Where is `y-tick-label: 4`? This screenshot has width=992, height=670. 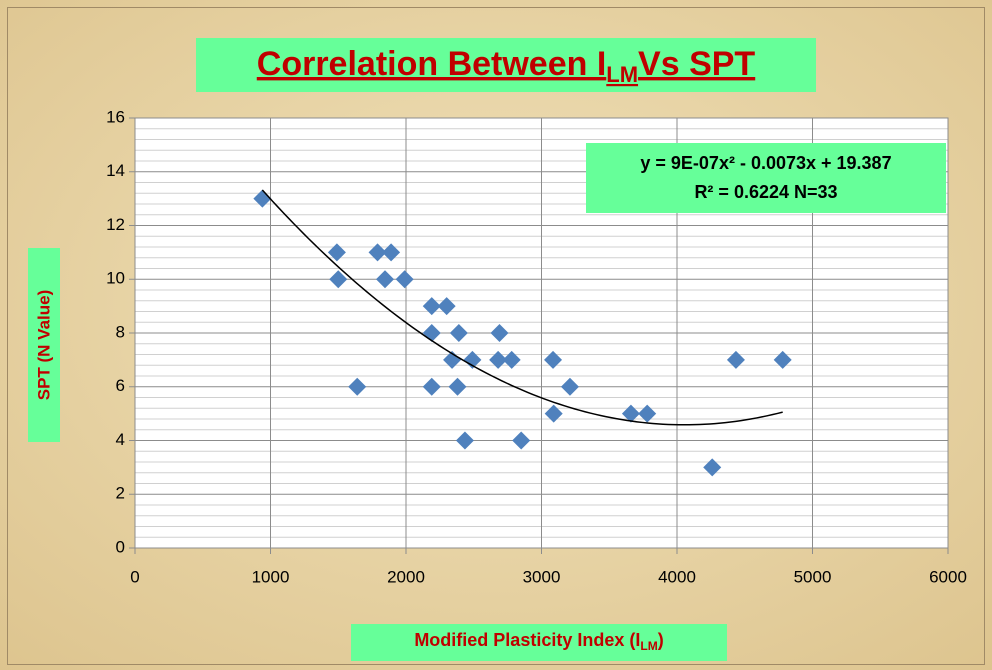 y-tick-label: 4 is located at coordinates (120, 439).